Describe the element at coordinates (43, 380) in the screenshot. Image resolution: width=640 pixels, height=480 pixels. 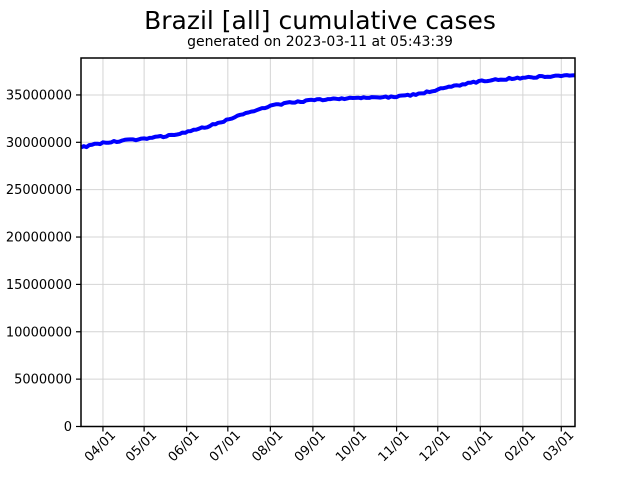
I see `y-tick-label: 5000000` at that location.